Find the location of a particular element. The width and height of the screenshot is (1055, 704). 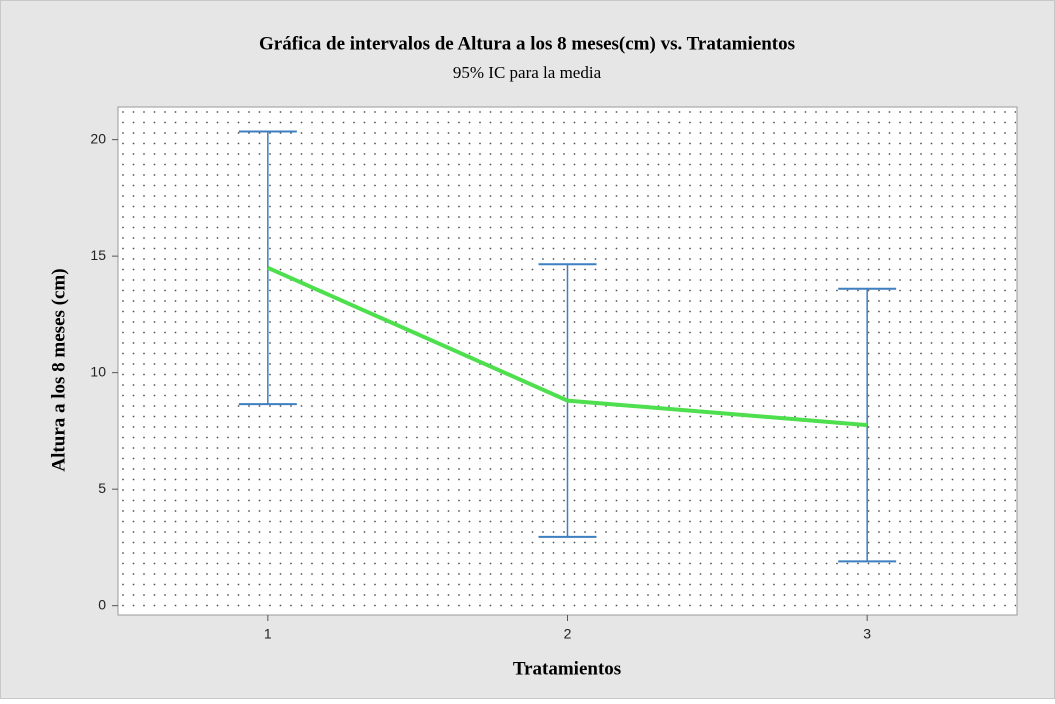

x-axis-label: Tratamientos is located at coordinates (567, 668).